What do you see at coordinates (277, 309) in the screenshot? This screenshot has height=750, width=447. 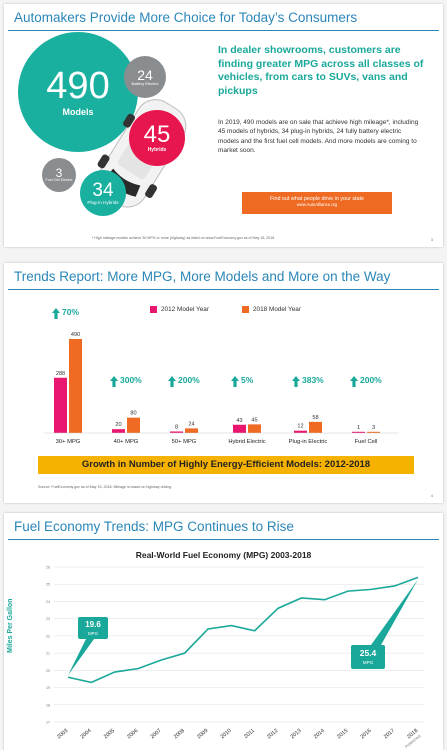 I see `legend-label-2018: 2018 Model Year` at bounding box center [277, 309].